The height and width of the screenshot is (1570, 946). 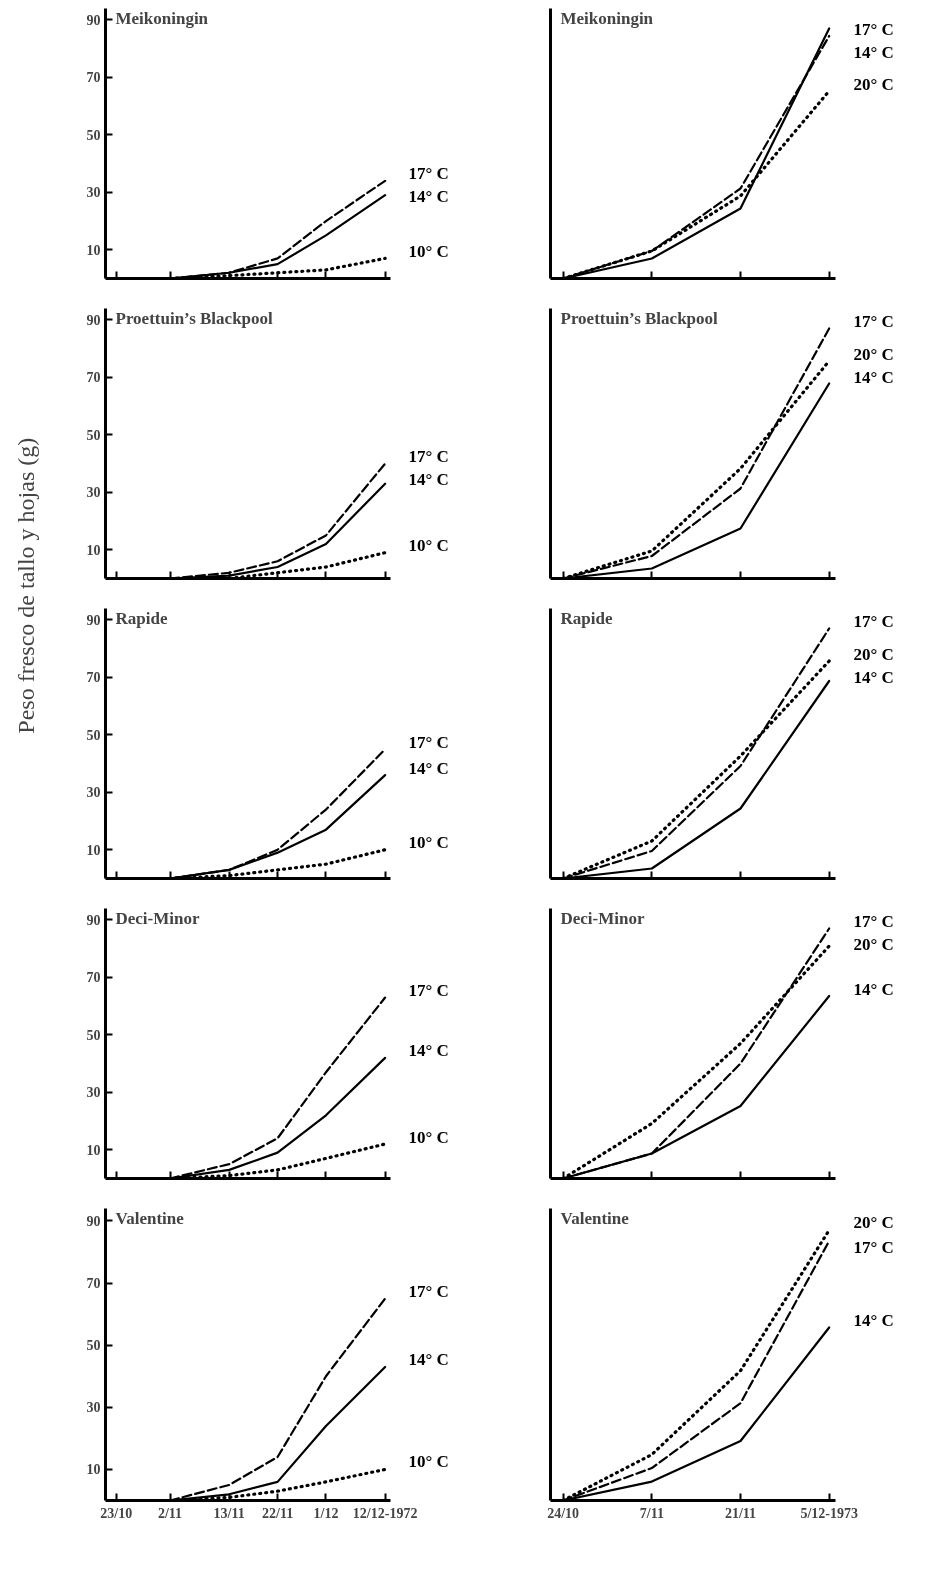 I want to click on x-tick-label: 21/11, so click(x=740, y=1513).